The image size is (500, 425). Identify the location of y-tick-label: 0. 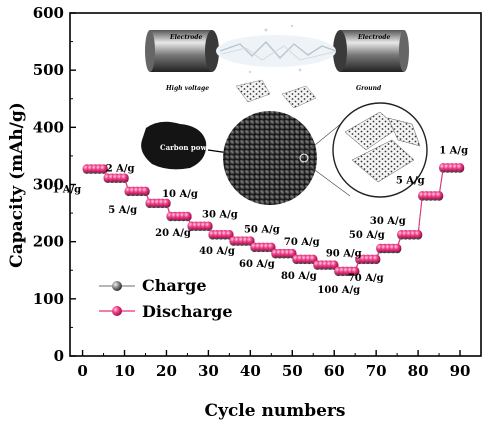
(59, 356).